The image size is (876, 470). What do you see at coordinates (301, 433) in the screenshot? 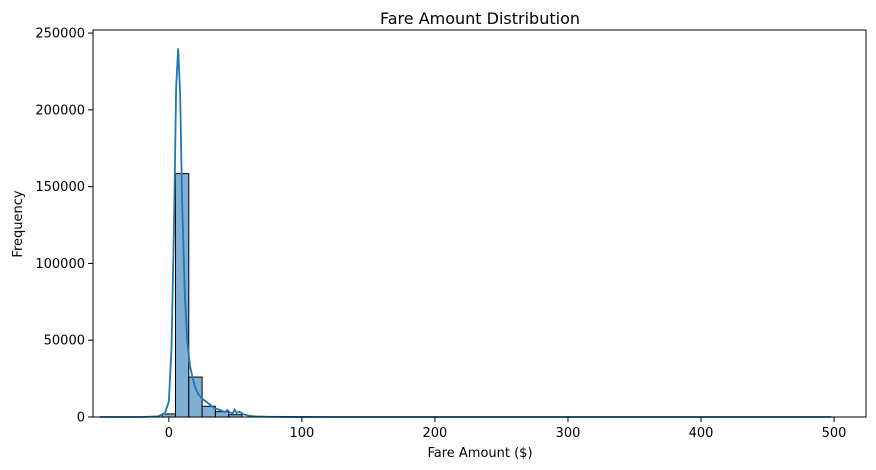
I see `x-tick-label: 100` at bounding box center [301, 433].